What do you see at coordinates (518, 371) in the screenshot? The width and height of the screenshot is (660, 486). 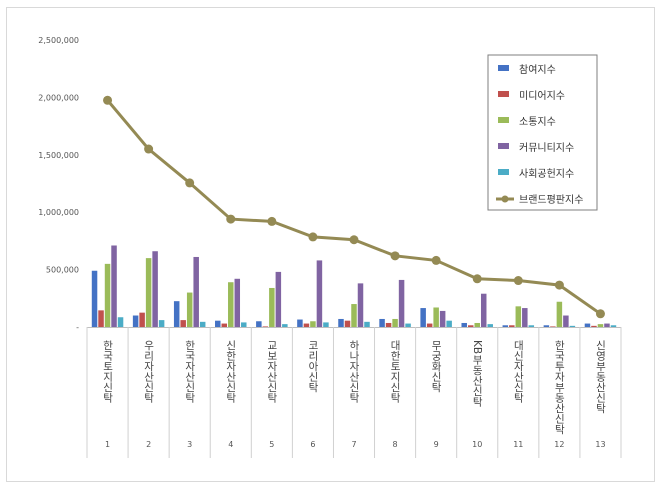 I see `category-label: 대신자산신탁` at bounding box center [518, 371].